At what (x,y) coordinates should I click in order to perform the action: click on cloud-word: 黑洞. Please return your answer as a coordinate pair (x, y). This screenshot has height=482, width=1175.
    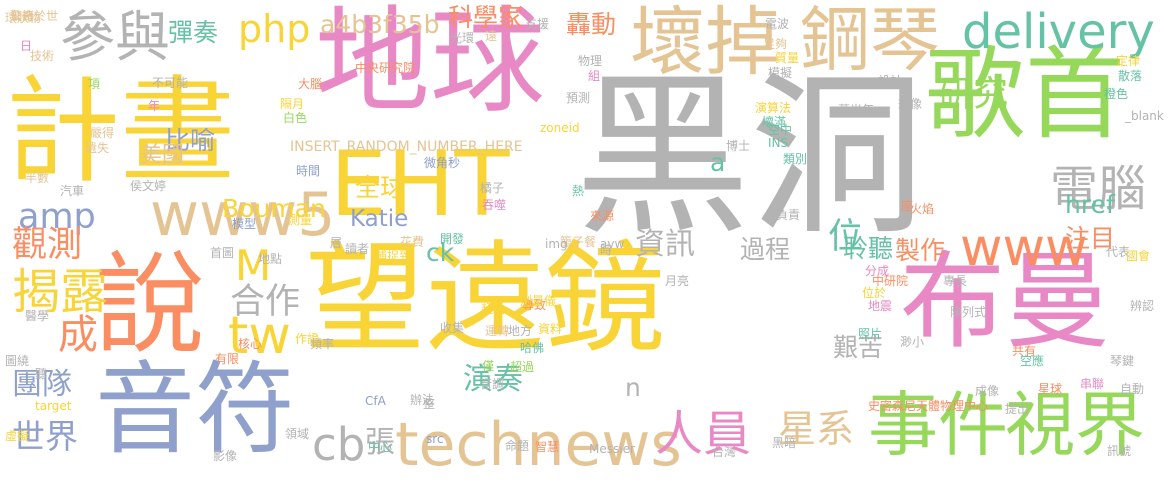
    Looking at the image, I should click on (750, 157).